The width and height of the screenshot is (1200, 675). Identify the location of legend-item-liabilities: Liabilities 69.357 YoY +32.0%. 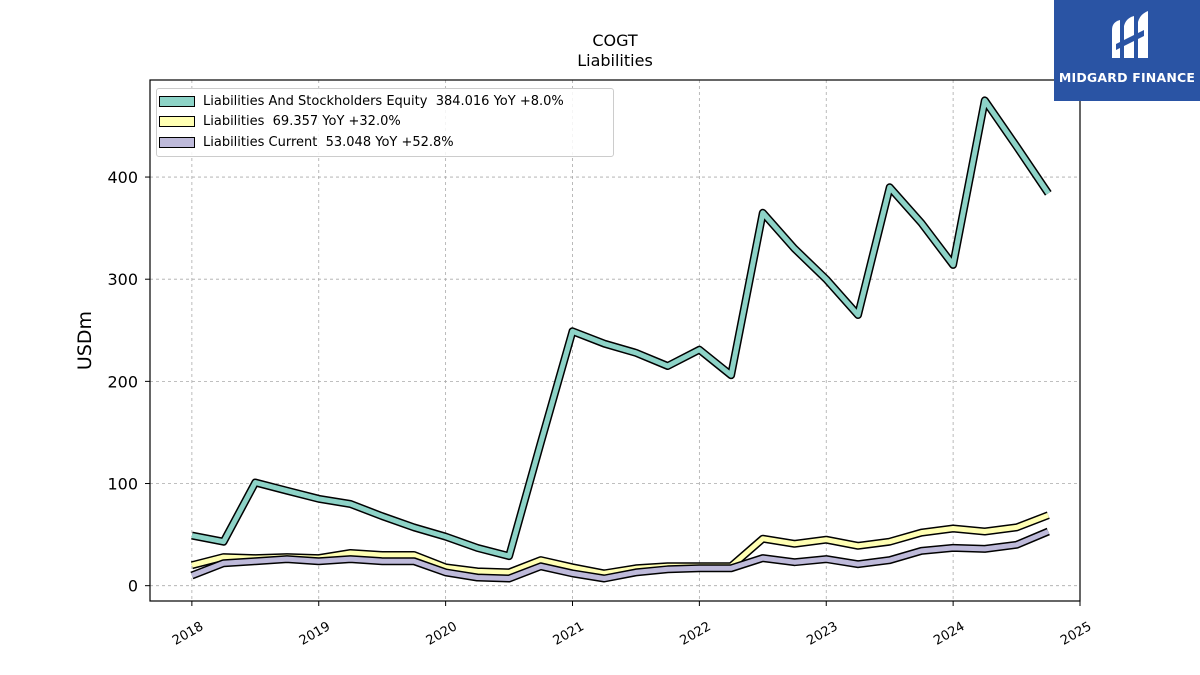
(280, 121).